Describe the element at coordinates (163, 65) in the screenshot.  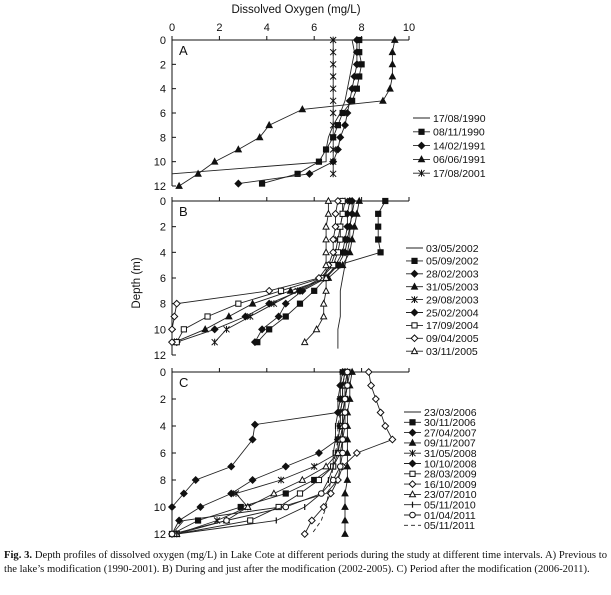
I see `y-tick-label: 2` at that location.